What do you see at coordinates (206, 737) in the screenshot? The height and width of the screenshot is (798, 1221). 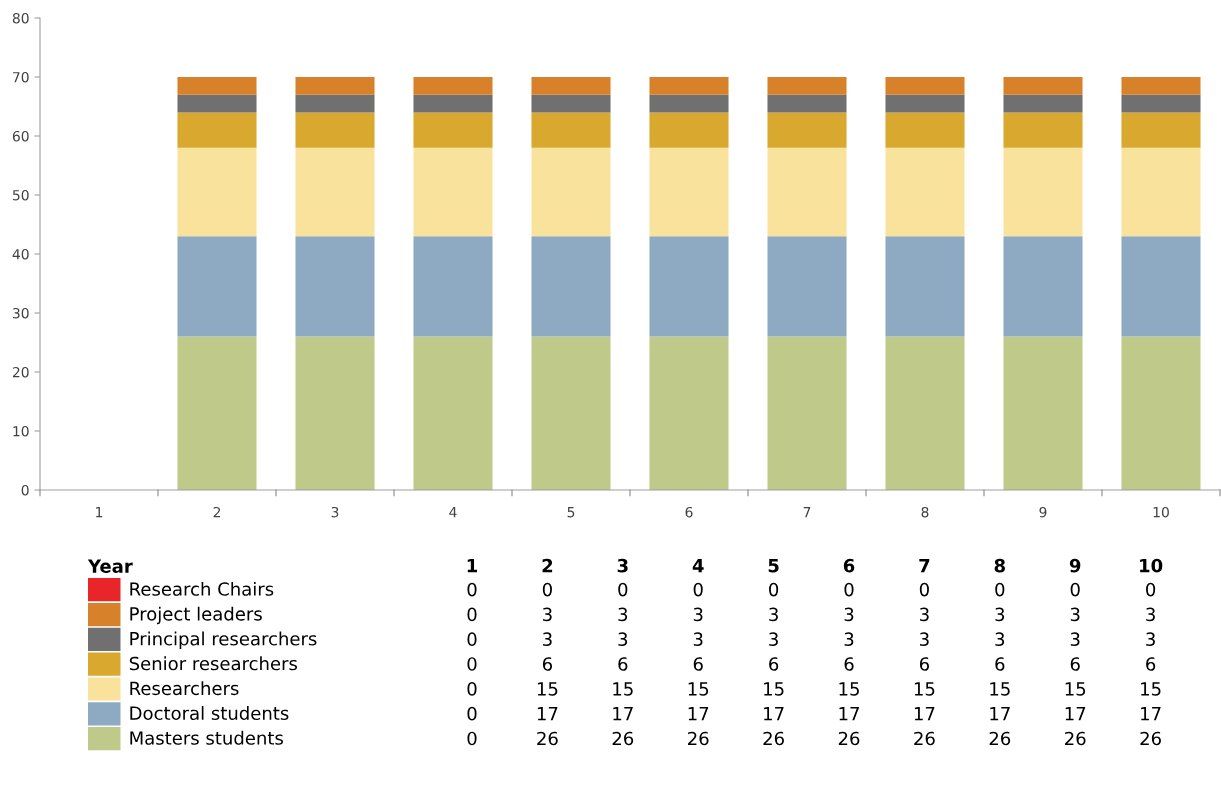 I see `legend-label: Masters students` at bounding box center [206, 737].